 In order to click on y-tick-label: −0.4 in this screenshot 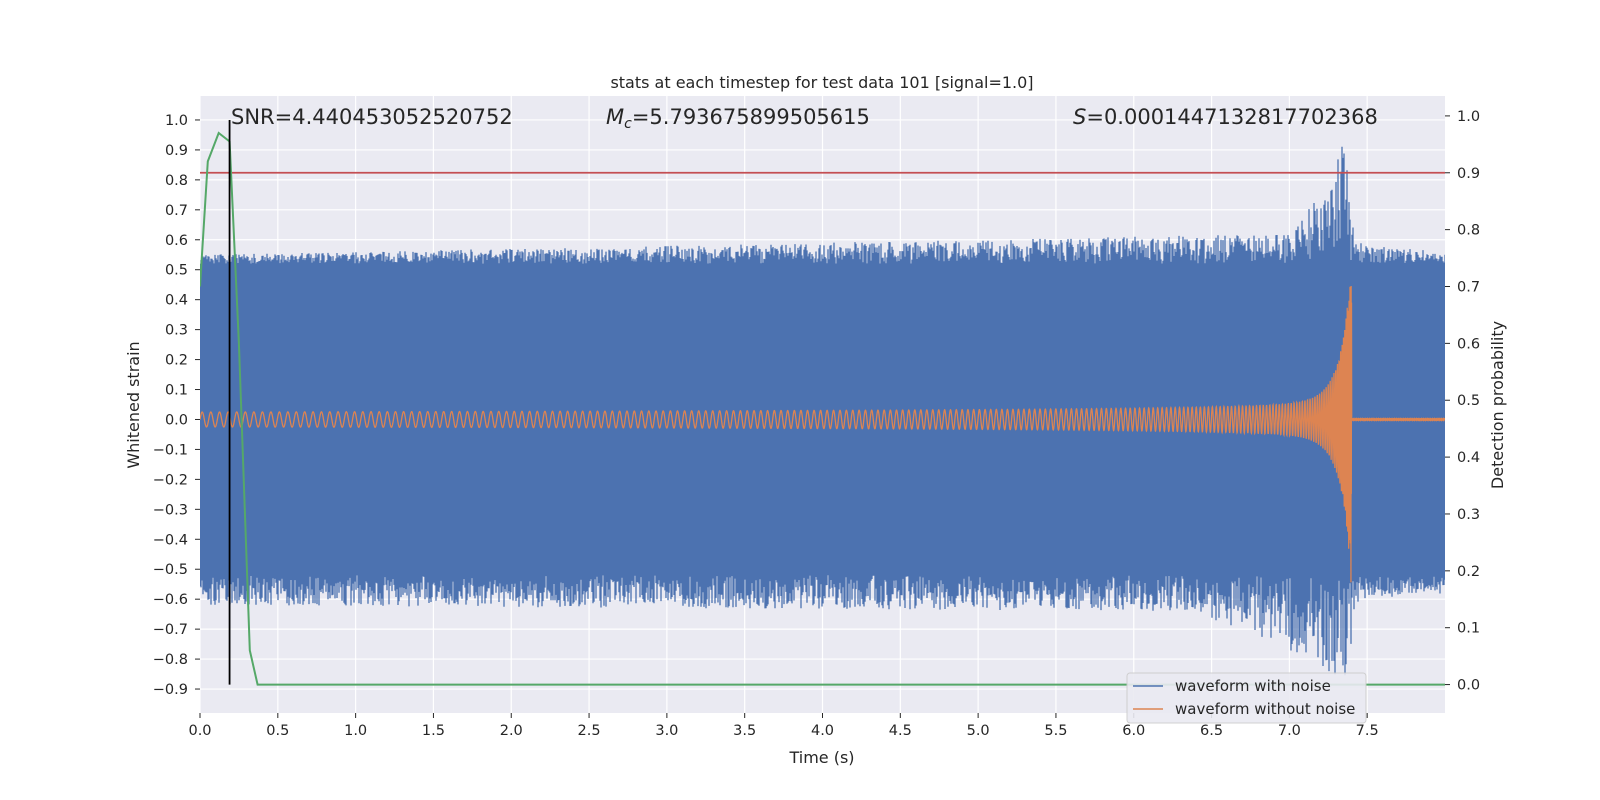, I will do `click(170, 540)`.